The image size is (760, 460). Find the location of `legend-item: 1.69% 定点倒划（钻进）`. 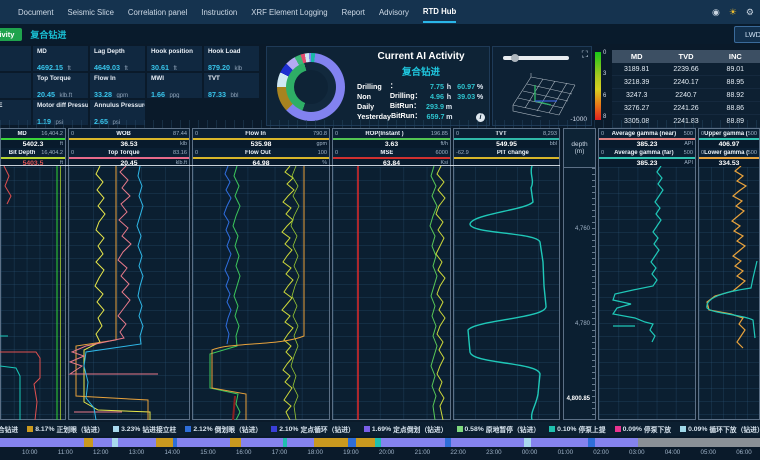

legend-item: 1.69% 定点倒划（钻进） is located at coordinates (405, 429).